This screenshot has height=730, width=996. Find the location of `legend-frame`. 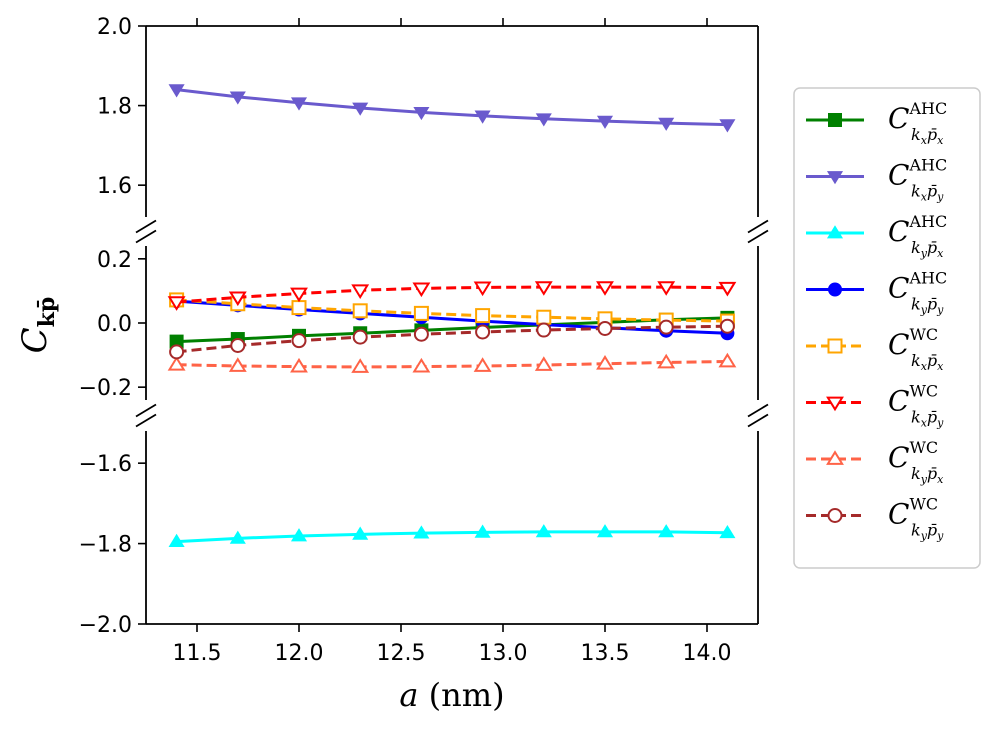

legend-frame is located at coordinates (887, 328).